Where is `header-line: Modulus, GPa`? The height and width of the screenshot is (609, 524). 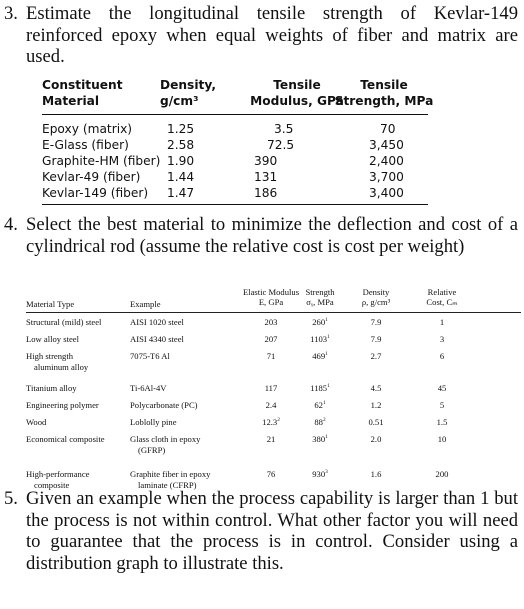 header-line: Modulus, GPa is located at coordinates (297, 101).